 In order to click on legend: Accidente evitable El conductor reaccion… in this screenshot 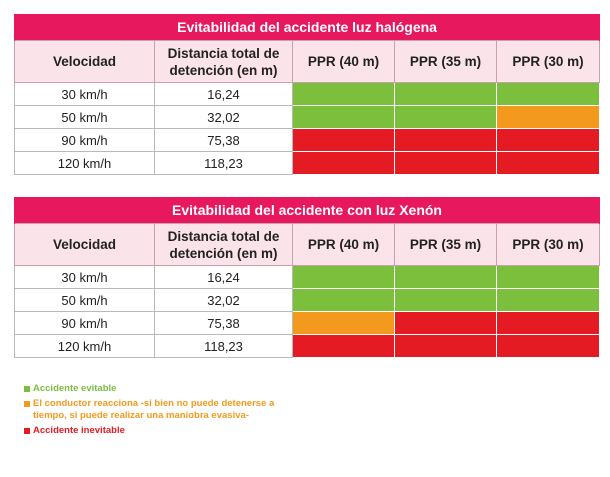, I will do `click(149, 411)`.